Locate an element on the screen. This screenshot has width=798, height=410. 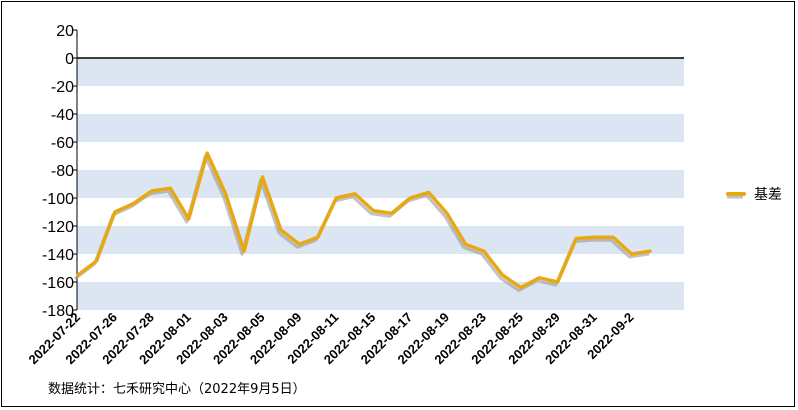
y-tick-label: -140 is located at coordinates (58, 255).